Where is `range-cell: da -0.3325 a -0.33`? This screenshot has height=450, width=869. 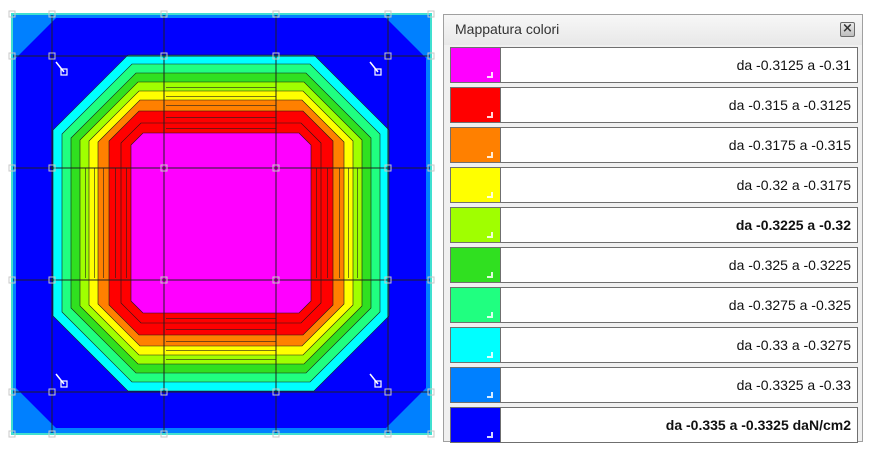 range-cell: da -0.3325 a -0.33 is located at coordinates (679, 385).